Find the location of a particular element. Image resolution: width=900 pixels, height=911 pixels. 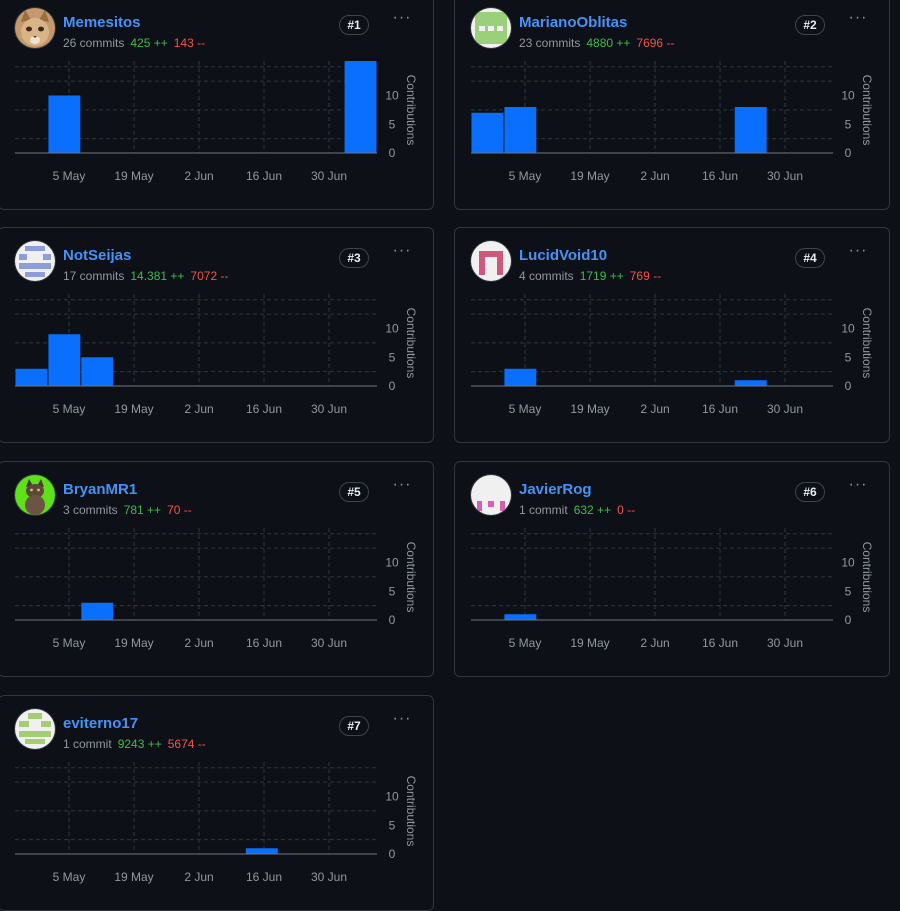

contributor-username: Memesitos is located at coordinates (102, 22).